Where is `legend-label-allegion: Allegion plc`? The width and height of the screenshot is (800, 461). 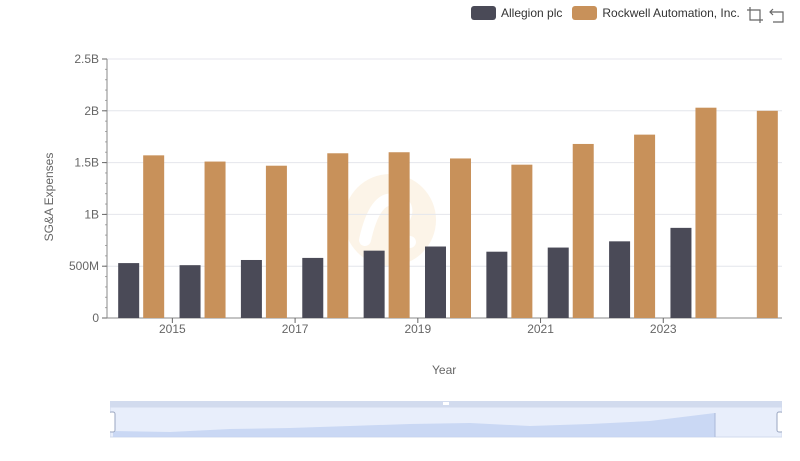 legend-label-allegion: Allegion plc is located at coordinates (532, 13).